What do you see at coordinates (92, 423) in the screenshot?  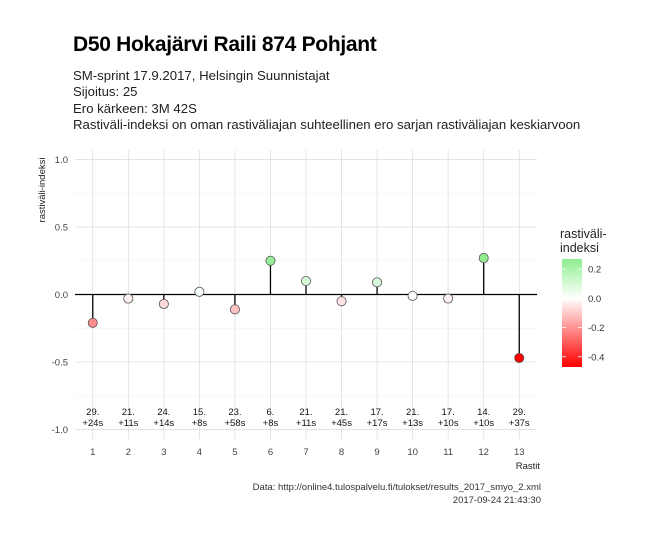 I see `time-label-1: +24s` at bounding box center [92, 423].